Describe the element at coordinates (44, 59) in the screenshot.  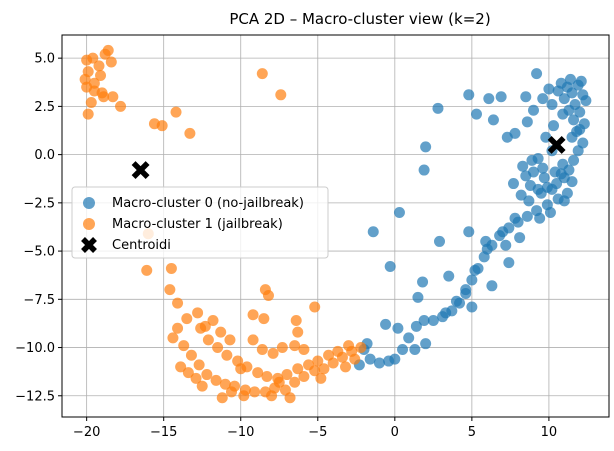
I see `y-tick-label: 5.0` at that location.